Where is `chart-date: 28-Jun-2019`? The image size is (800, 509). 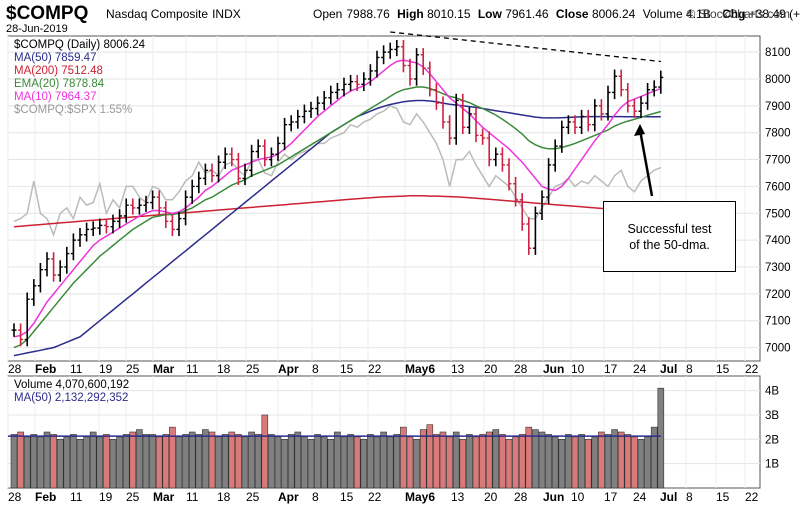
chart-date: 28-Jun-2019 is located at coordinates (37, 29).